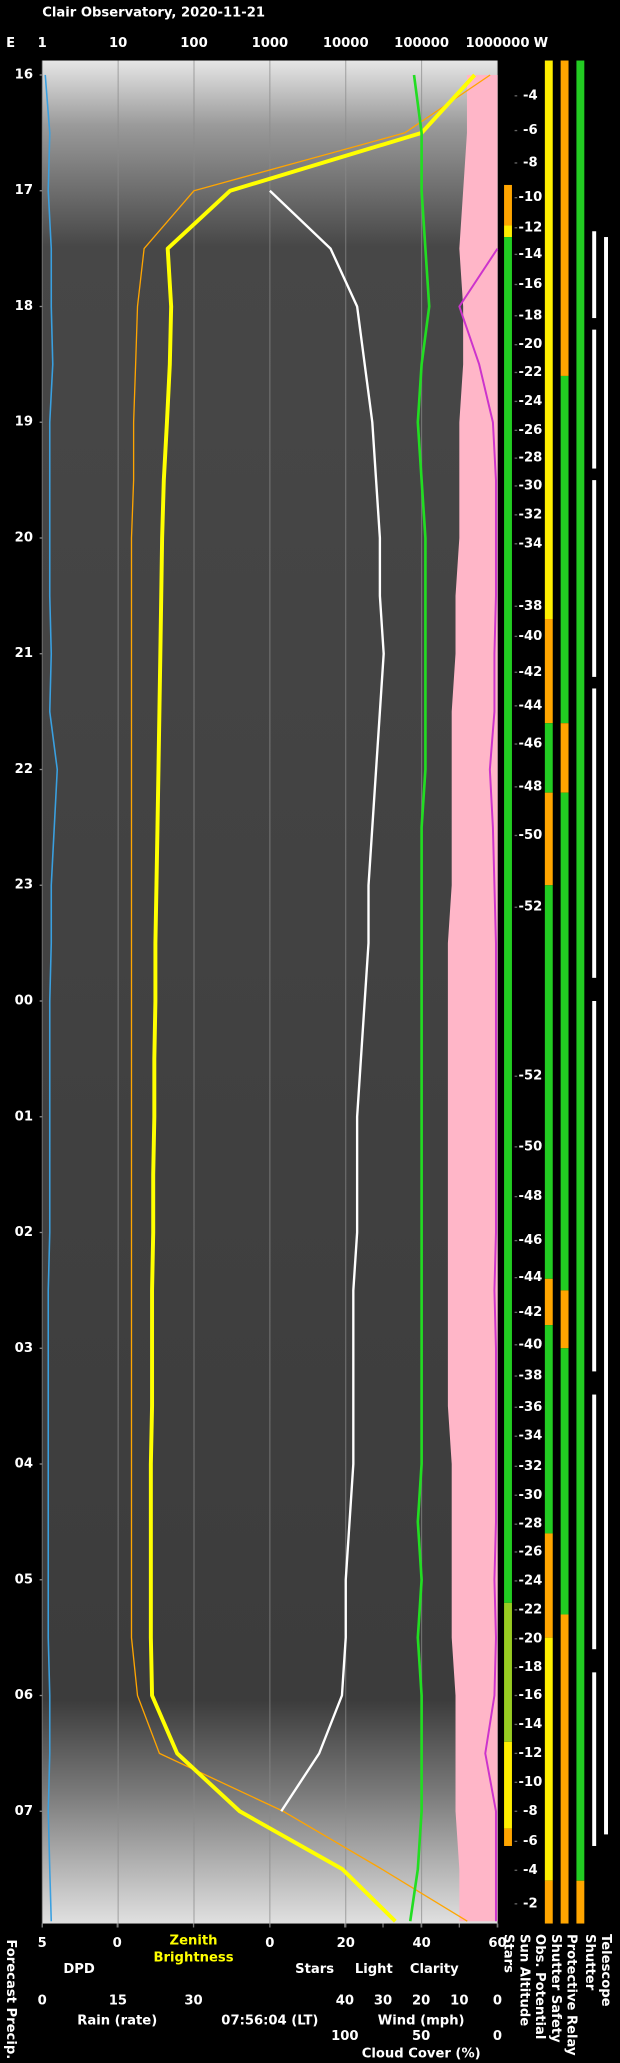 Image resolution: width=620 pixels, height=2063 pixels. I want to click on sun-altitude-label: -22, so click(531, 372).